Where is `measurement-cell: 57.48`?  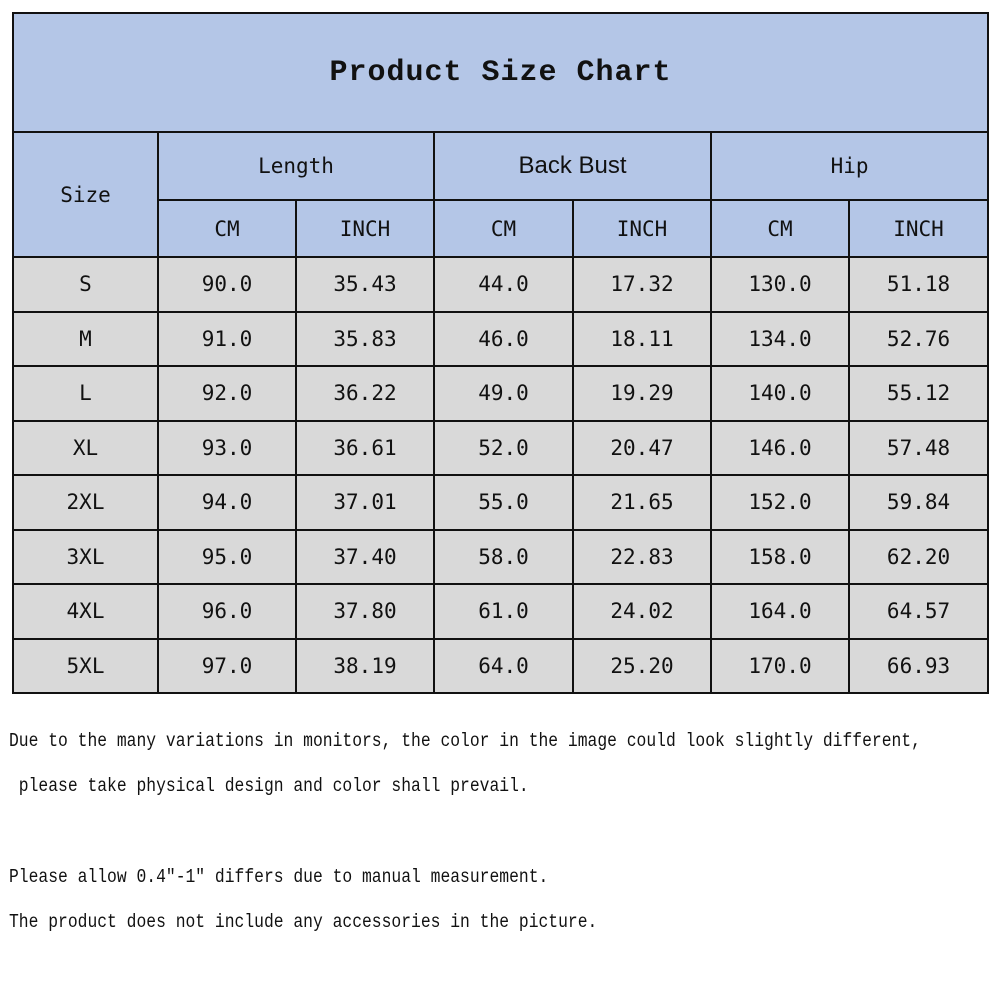
measurement-cell: 57.48 is located at coordinates (918, 447).